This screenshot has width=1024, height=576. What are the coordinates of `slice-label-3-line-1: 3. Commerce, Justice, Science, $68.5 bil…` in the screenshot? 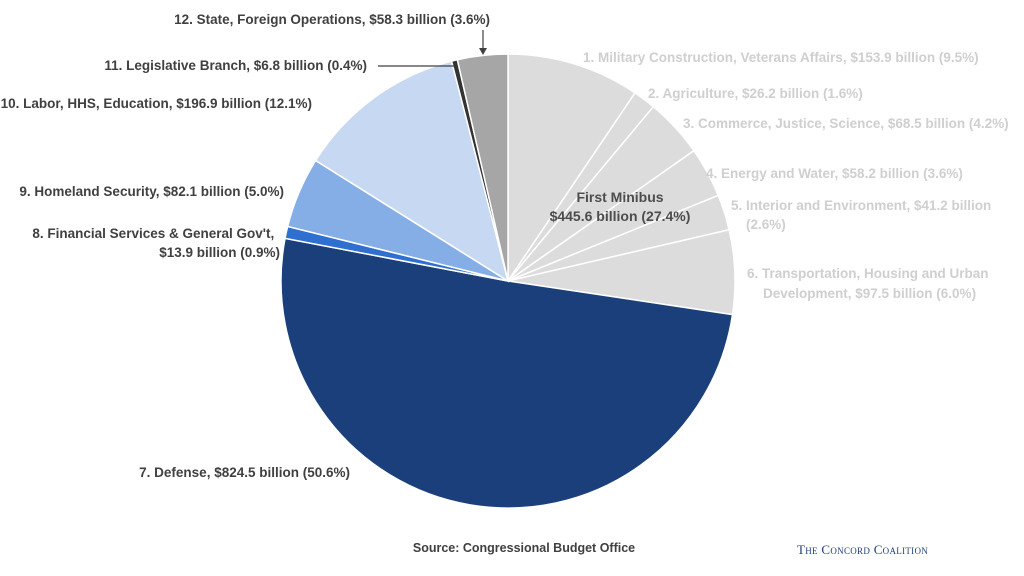 It's located at (846, 123).